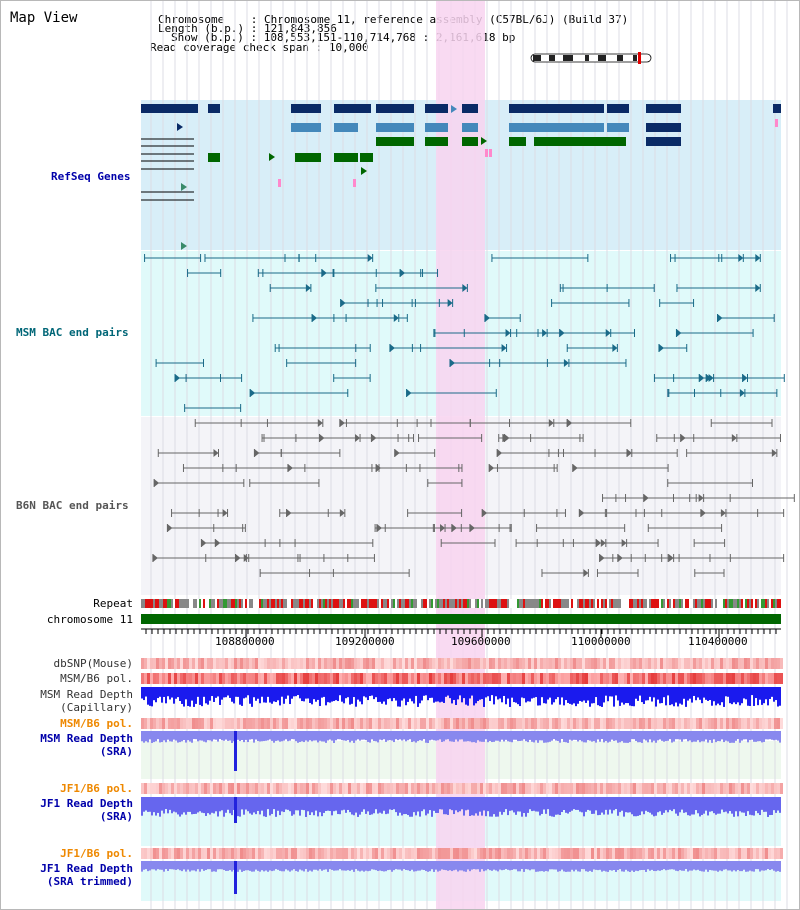 Image resolution: width=800 pixels, height=910 pixels. Describe the element at coordinates (96, 788) in the screenshot. I see `jf1-b6-pol-label: JF1/B6 pol.` at that location.